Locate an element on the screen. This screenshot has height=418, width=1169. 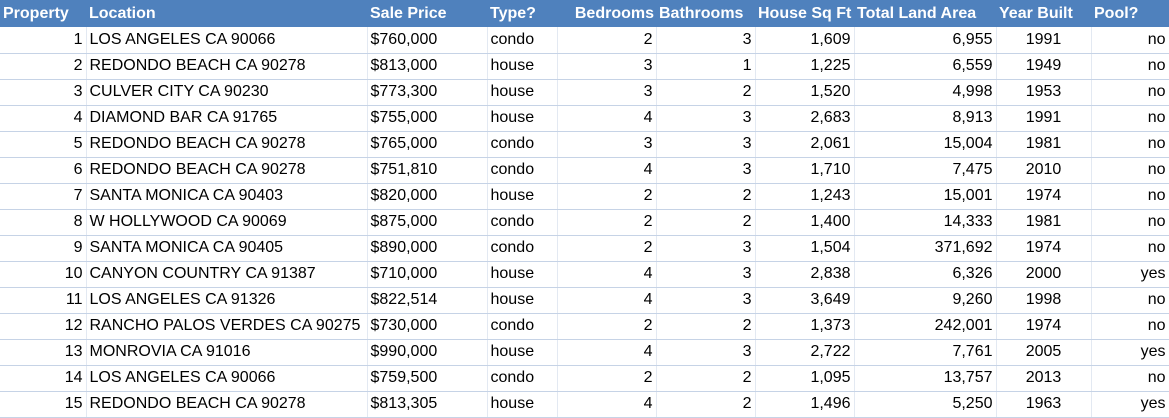
cell-location: CULVER CITY CA 90230 is located at coordinates (227, 92).